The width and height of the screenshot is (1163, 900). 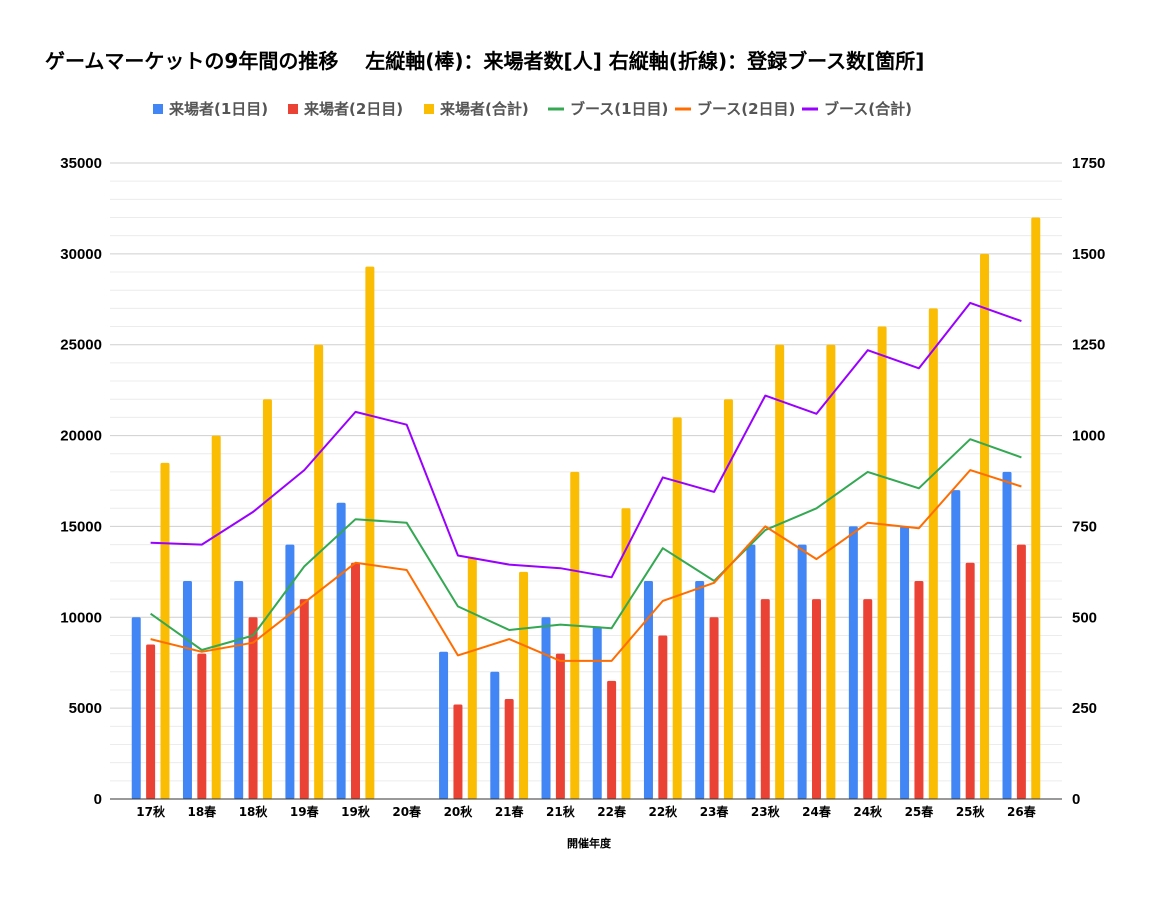 What do you see at coordinates (356, 811) in the screenshot?
I see `x-tick-label: 19秋` at bounding box center [356, 811].